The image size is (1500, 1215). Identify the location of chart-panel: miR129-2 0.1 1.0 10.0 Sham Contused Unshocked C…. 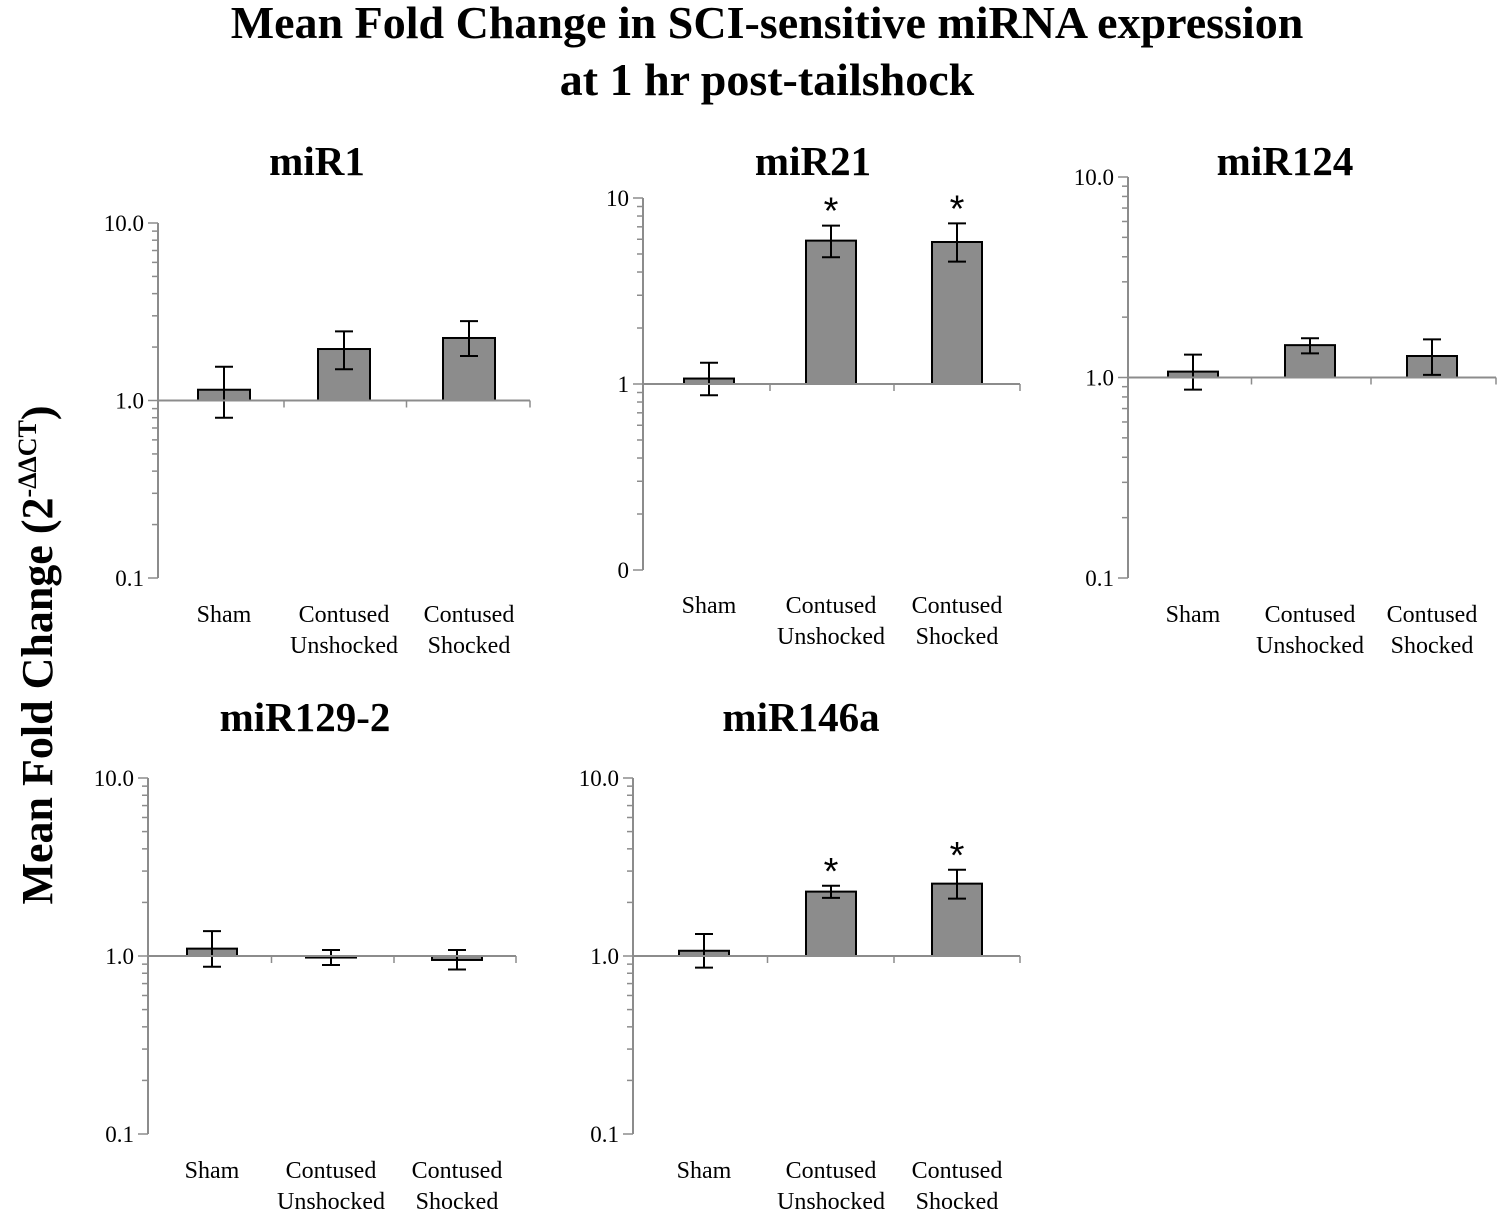
(305, 954).